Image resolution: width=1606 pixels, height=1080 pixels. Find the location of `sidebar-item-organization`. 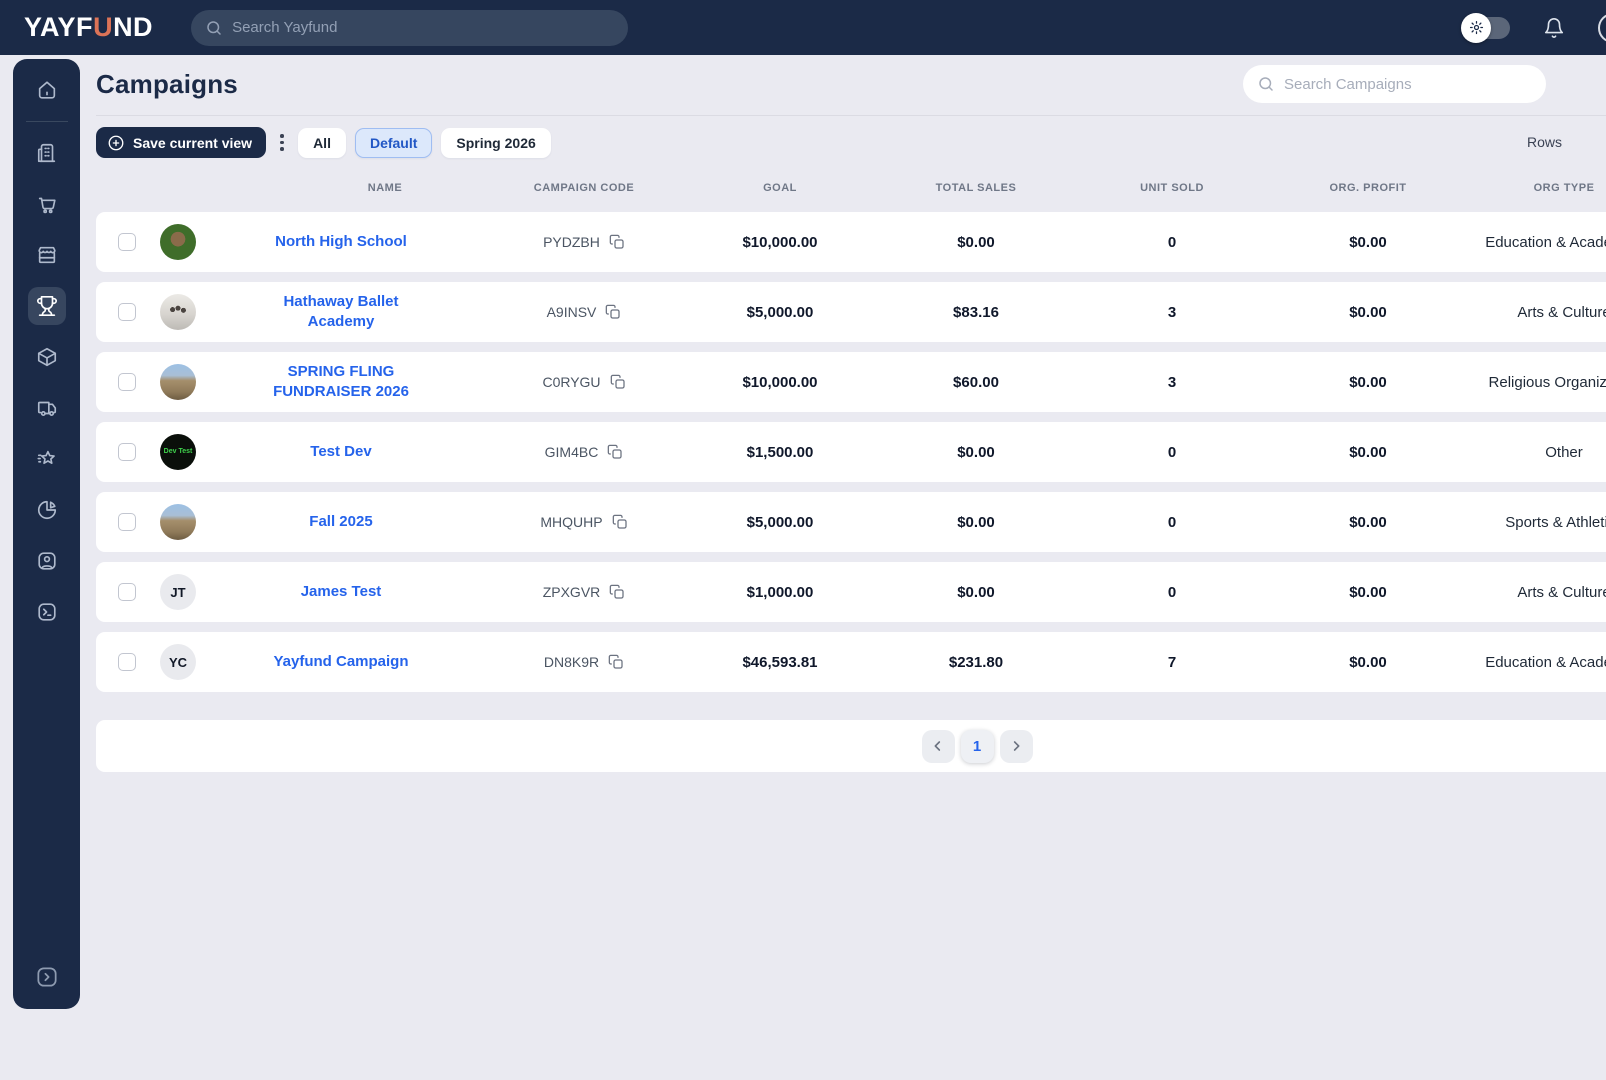

sidebar-item-organization is located at coordinates (47, 153).